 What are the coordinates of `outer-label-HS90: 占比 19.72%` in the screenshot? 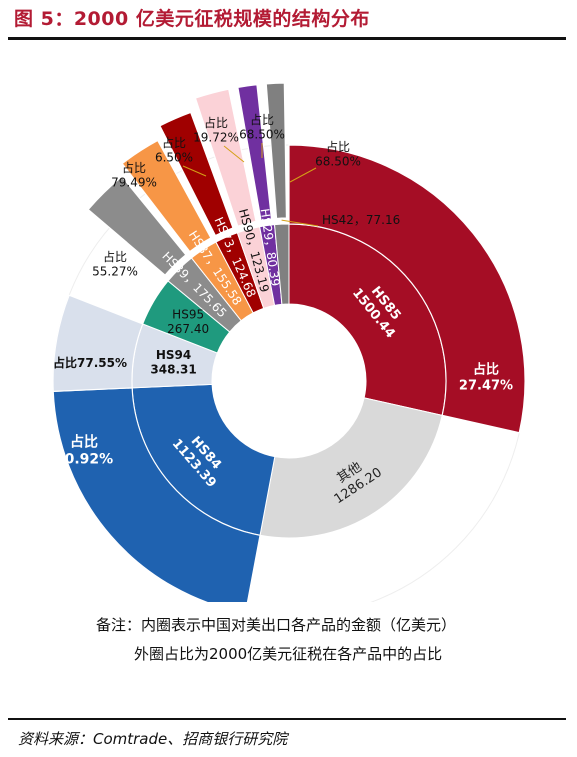 It's located at (216, 130).